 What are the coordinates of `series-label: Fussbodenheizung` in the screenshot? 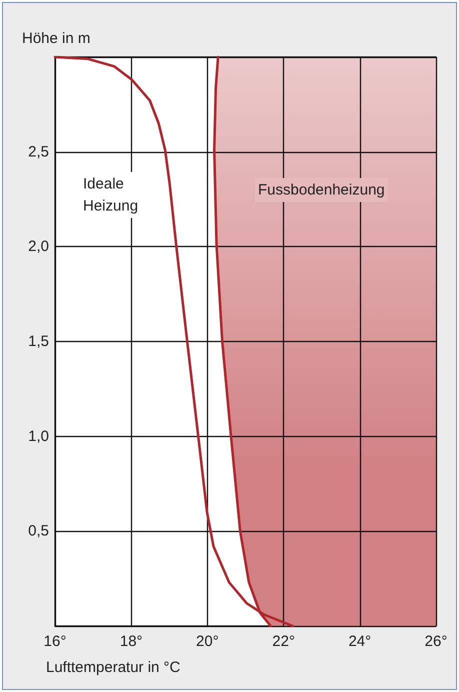 It's located at (321, 190).